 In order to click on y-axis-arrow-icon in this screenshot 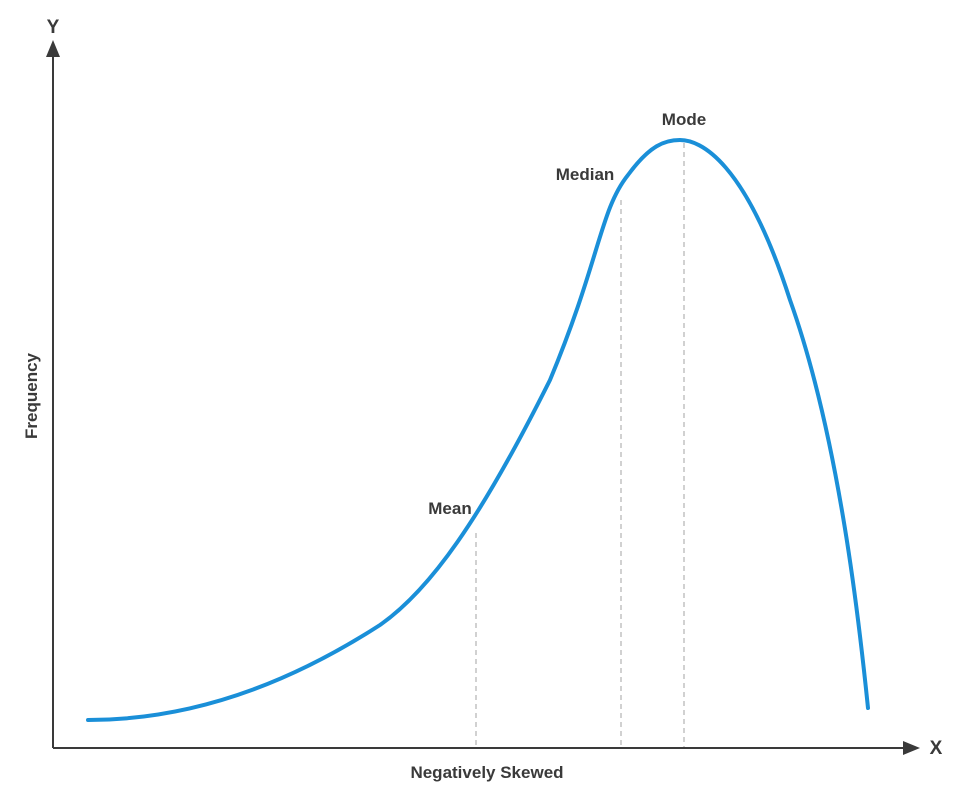, I will do `click(53, 48)`.